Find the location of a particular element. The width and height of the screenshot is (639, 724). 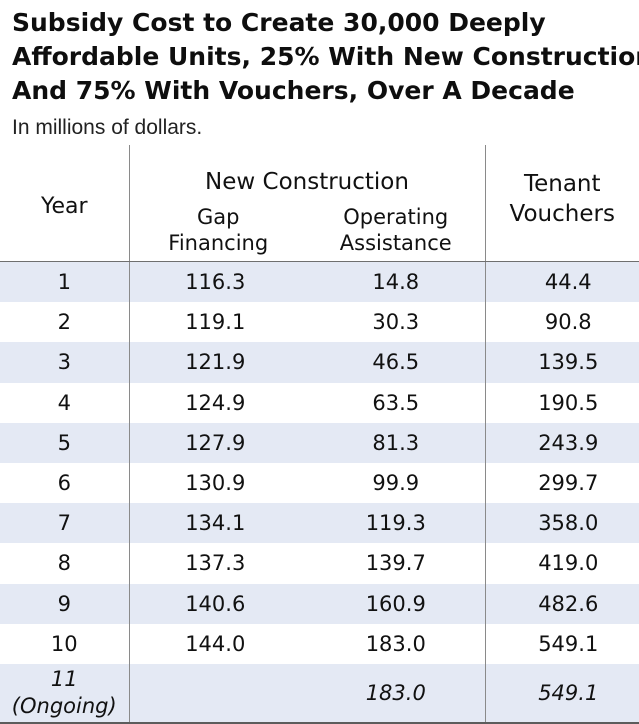

cell-year: 7 is located at coordinates (64, 523).